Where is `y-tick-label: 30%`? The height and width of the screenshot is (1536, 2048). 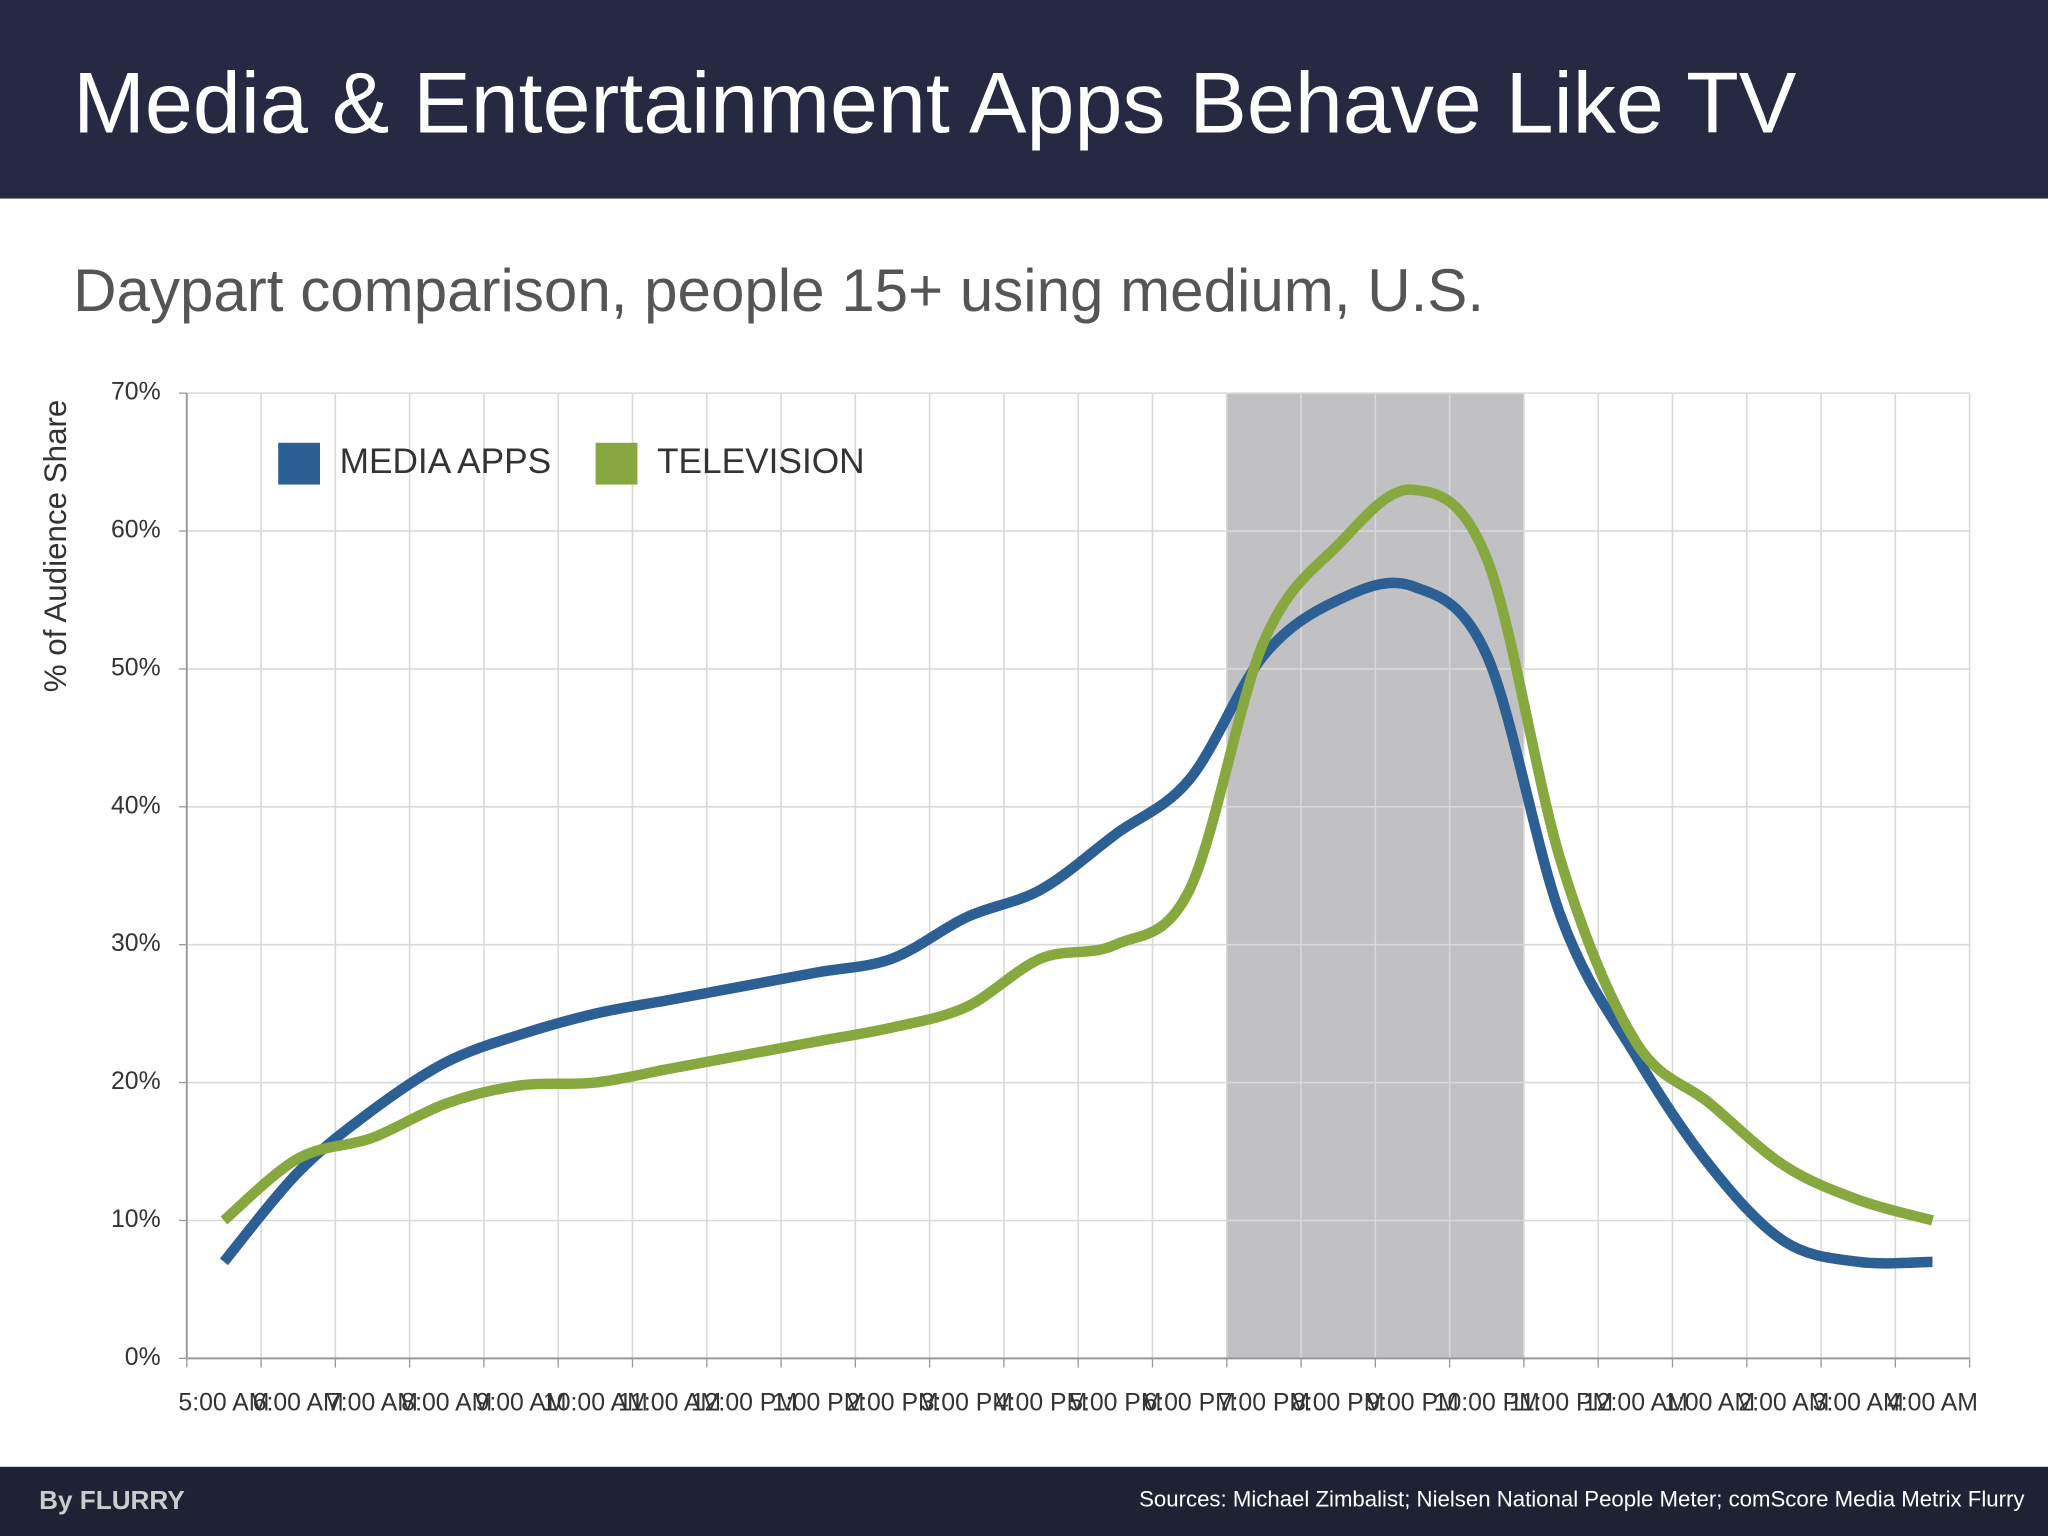
y-tick-label: 30% is located at coordinates (136, 943).